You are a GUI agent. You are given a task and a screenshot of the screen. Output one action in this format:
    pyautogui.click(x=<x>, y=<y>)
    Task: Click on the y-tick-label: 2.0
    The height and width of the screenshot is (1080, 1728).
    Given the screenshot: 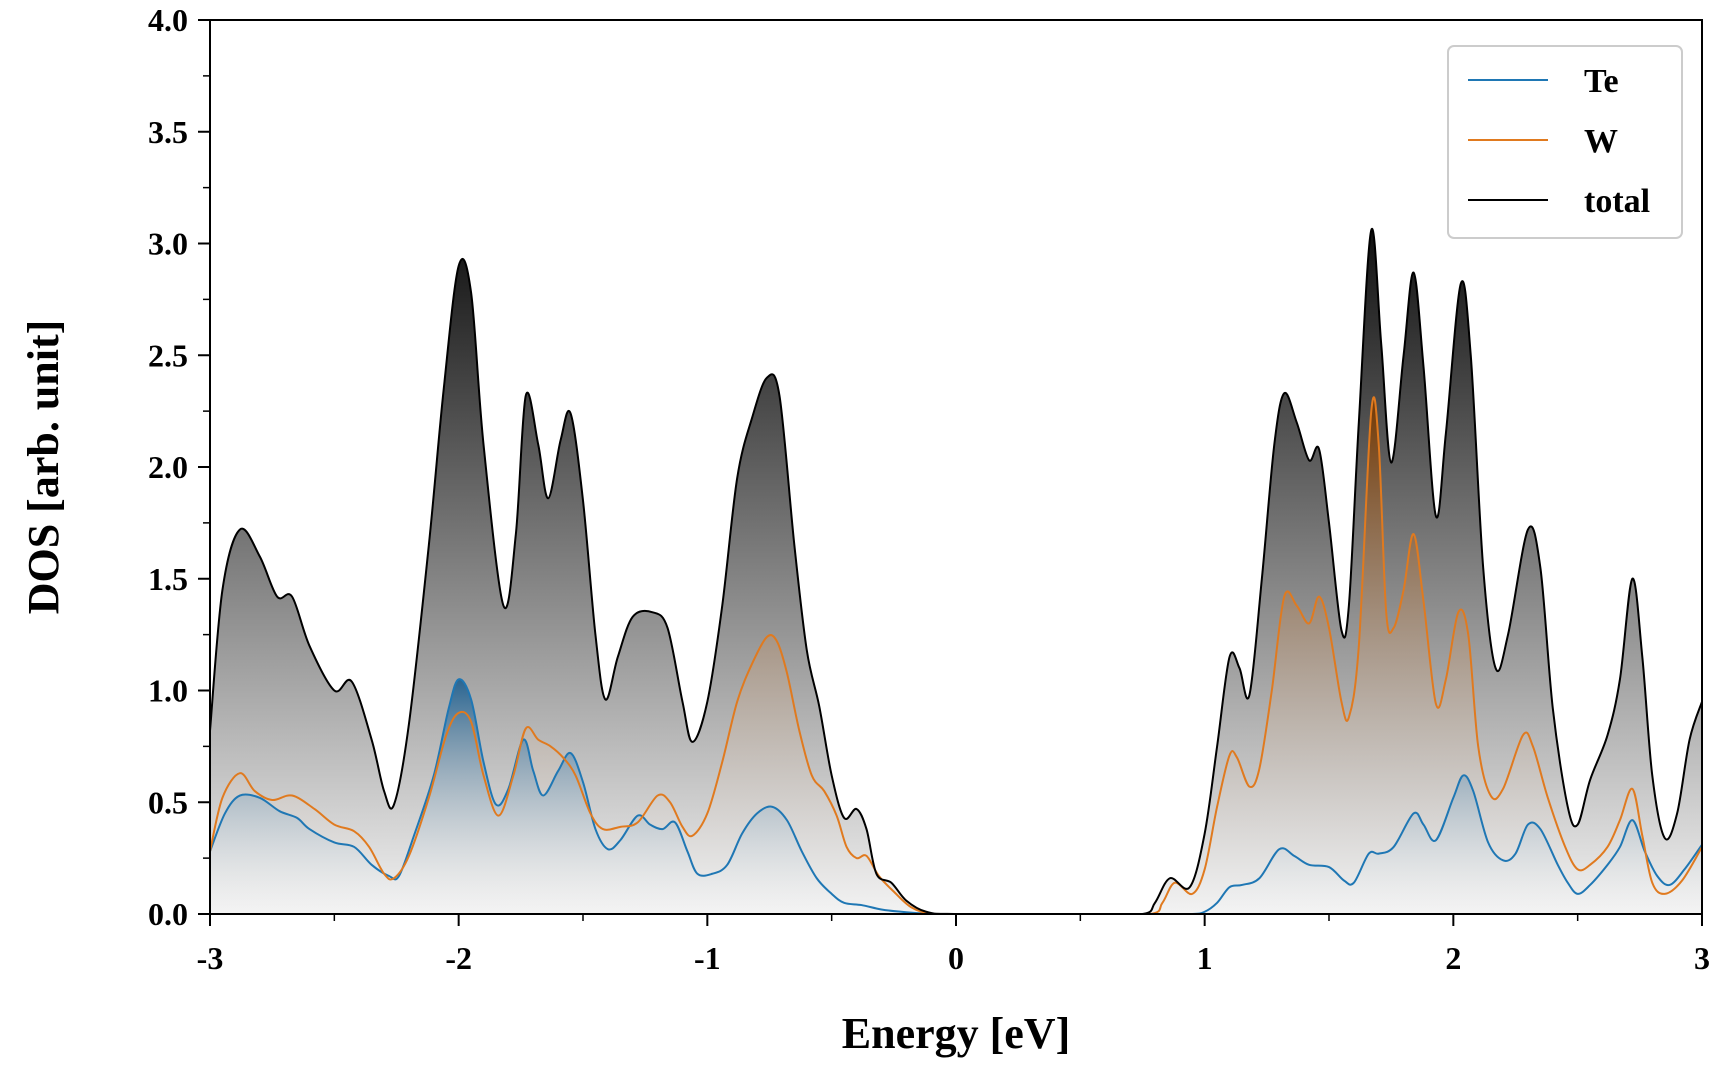 What is the action you would take?
    pyautogui.click(x=168, y=467)
    